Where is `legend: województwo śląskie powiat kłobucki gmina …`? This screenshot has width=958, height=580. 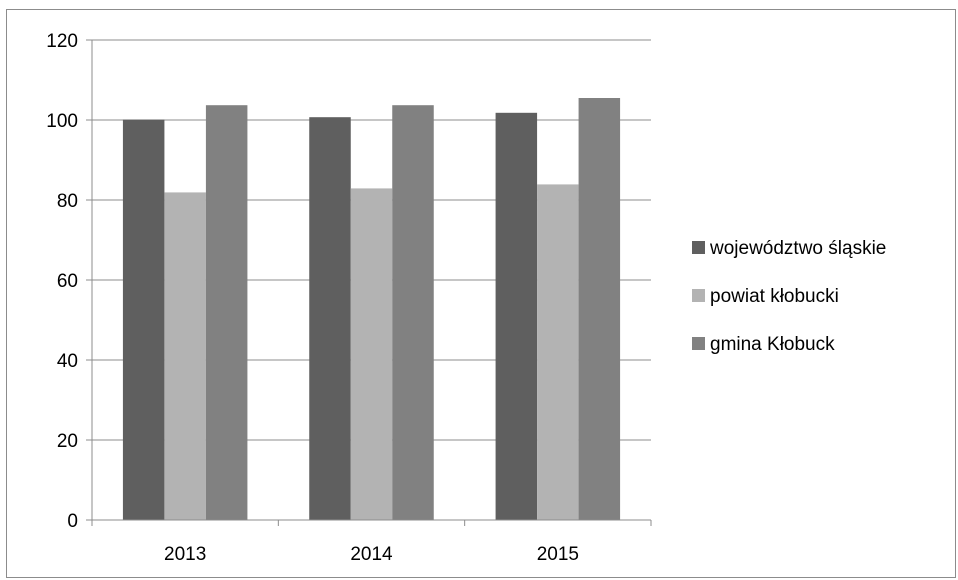 legend: województwo śląskie powiat kłobucki gmina … is located at coordinates (789, 296).